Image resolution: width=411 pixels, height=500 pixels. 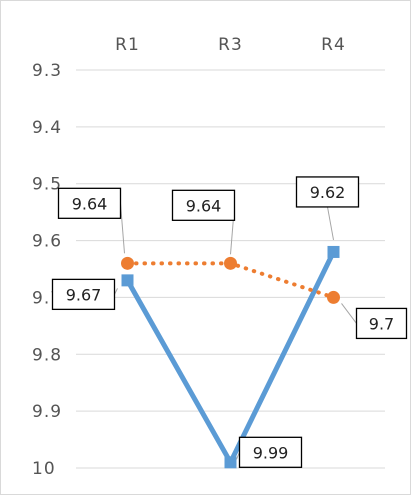 What do you see at coordinates (44, 469) in the screenshot?
I see `y-tick-label: 10` at bounding box center [44, 469].